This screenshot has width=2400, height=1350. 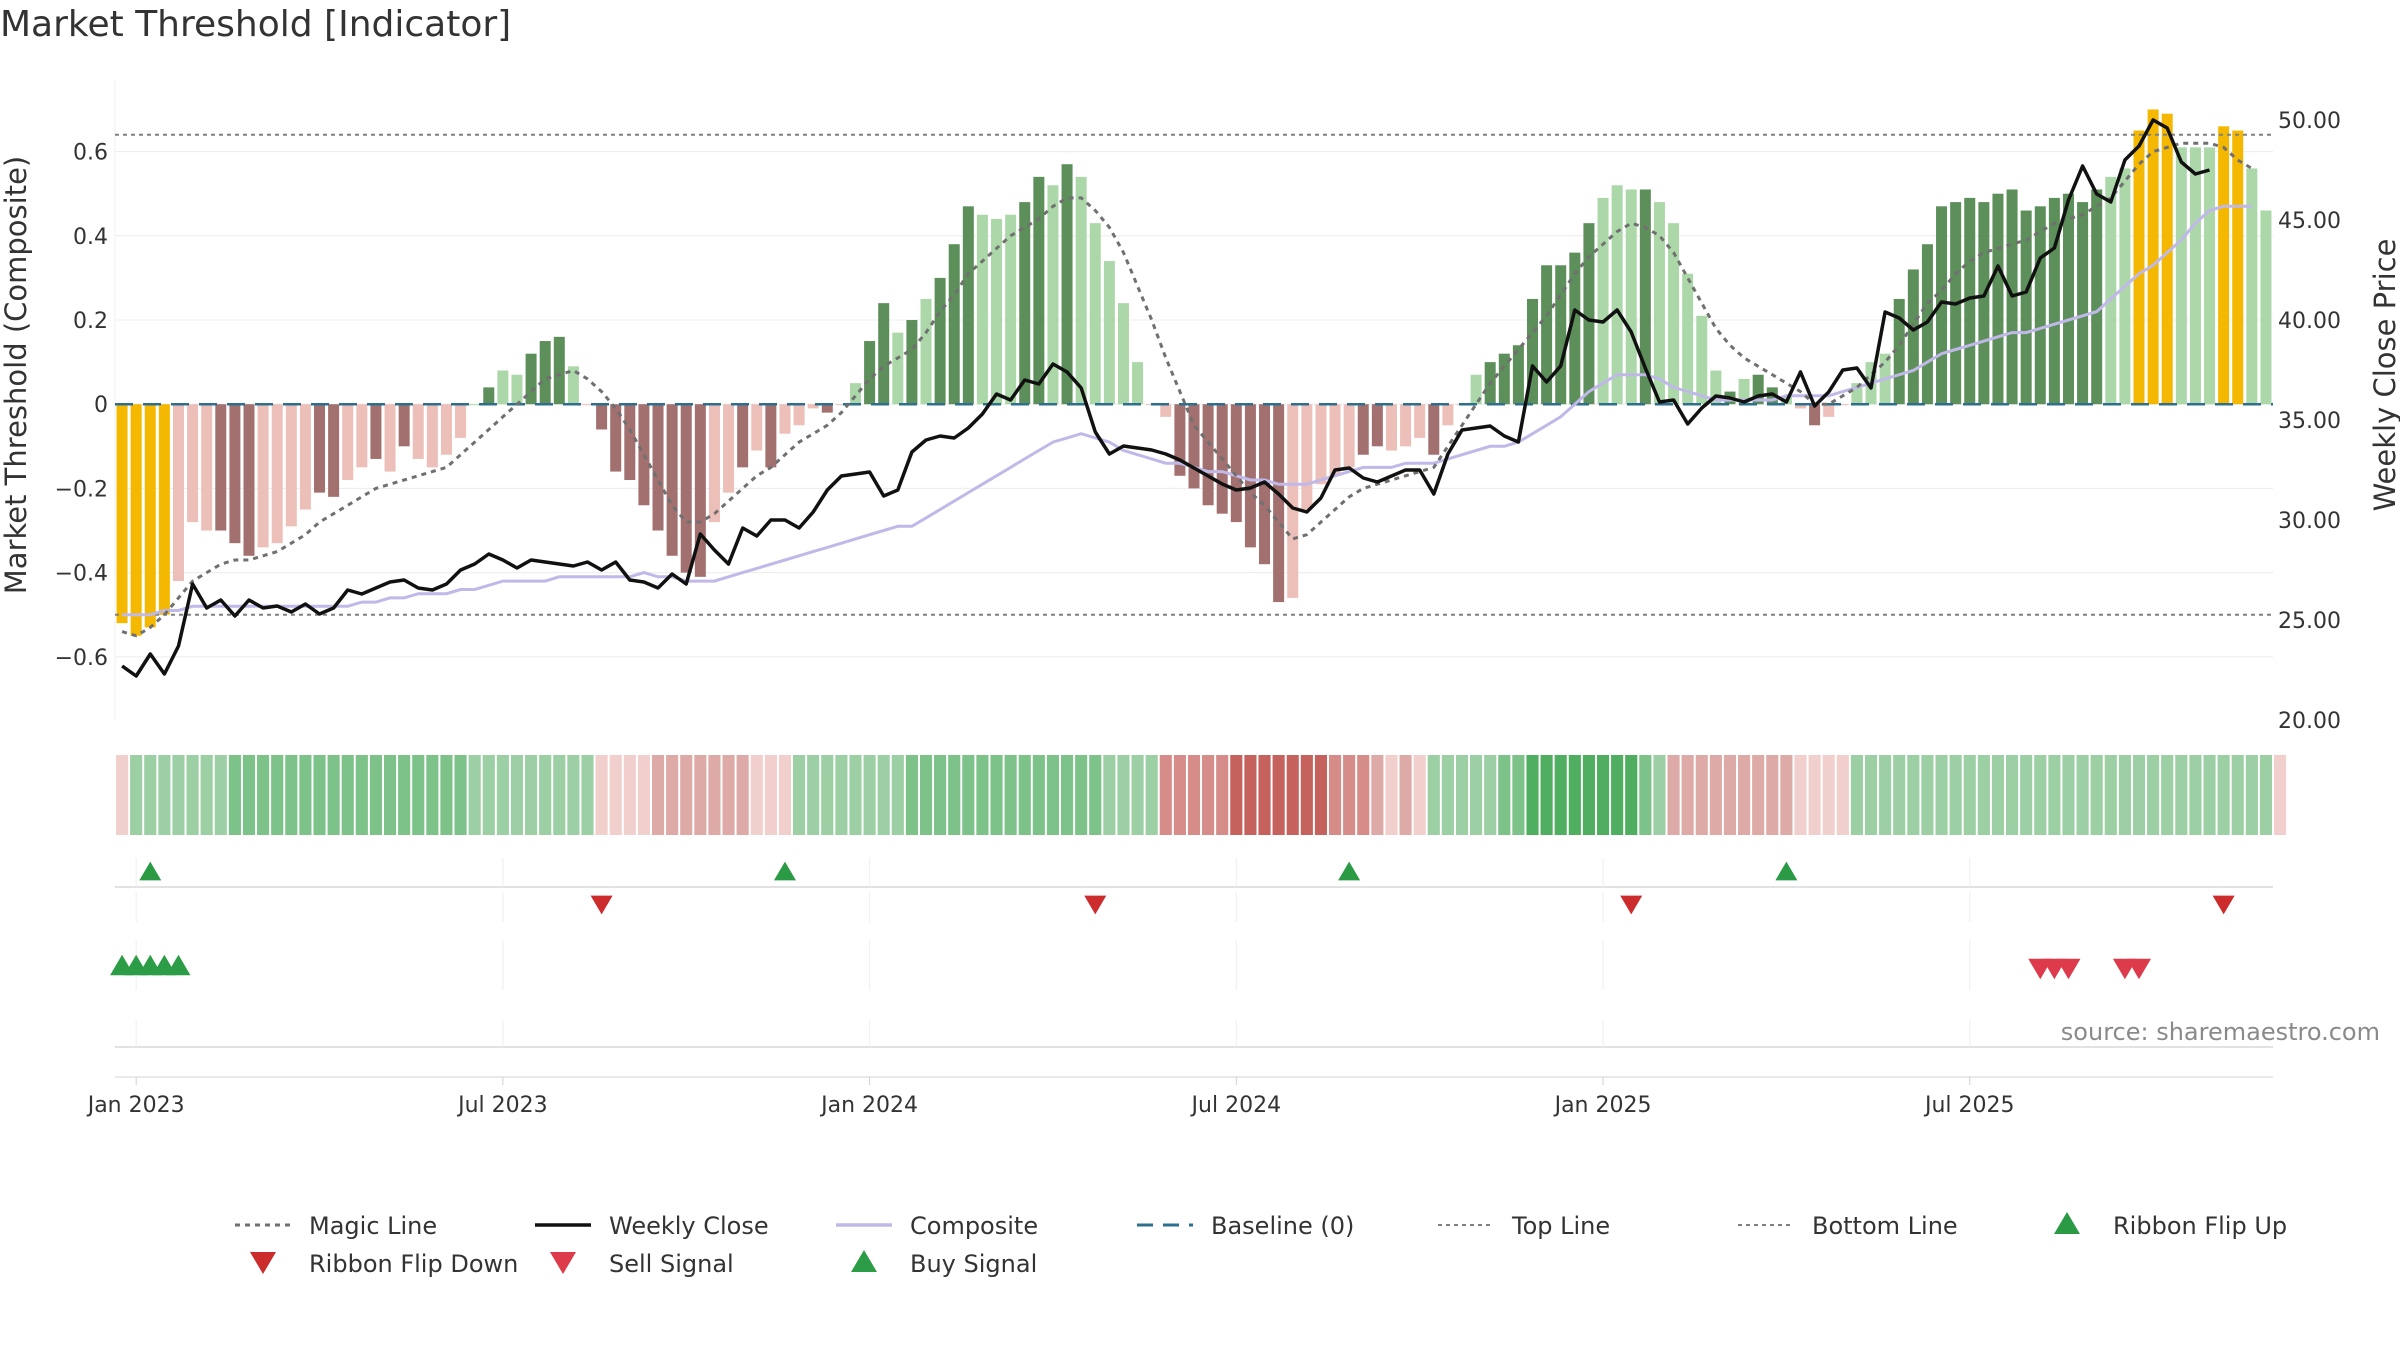 What do you see at coordinates (1282, 1226) in the screenshot?
I see `legend-label: Baseline (0)` at bounding box center [1282, 1226].